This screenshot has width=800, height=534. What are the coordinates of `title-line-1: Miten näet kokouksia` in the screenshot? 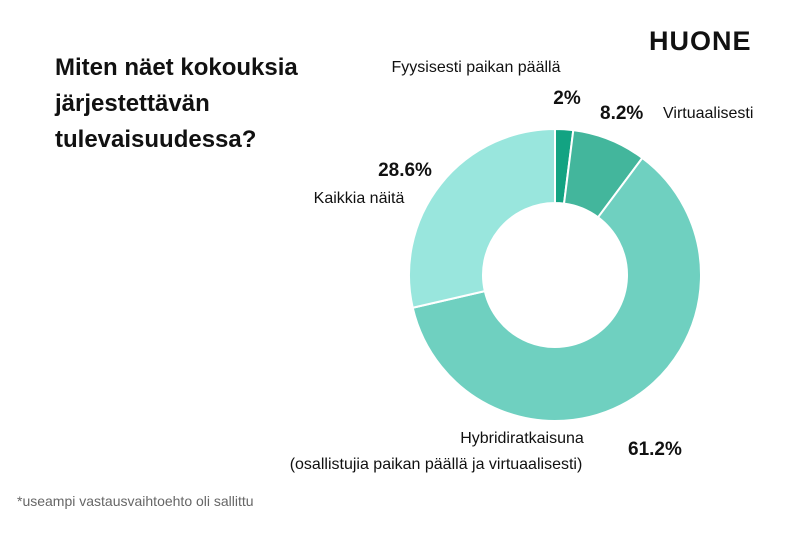 It's located at (176, 67).